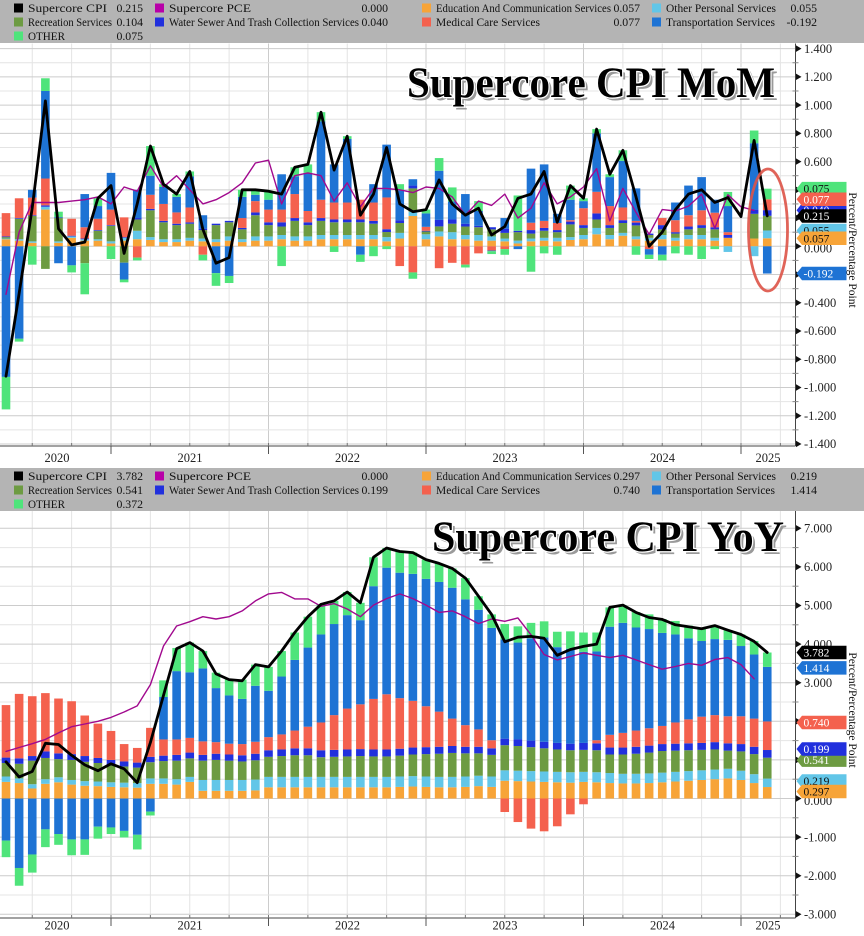  I want to click on svg-text: 6.000, so click(818, 567).